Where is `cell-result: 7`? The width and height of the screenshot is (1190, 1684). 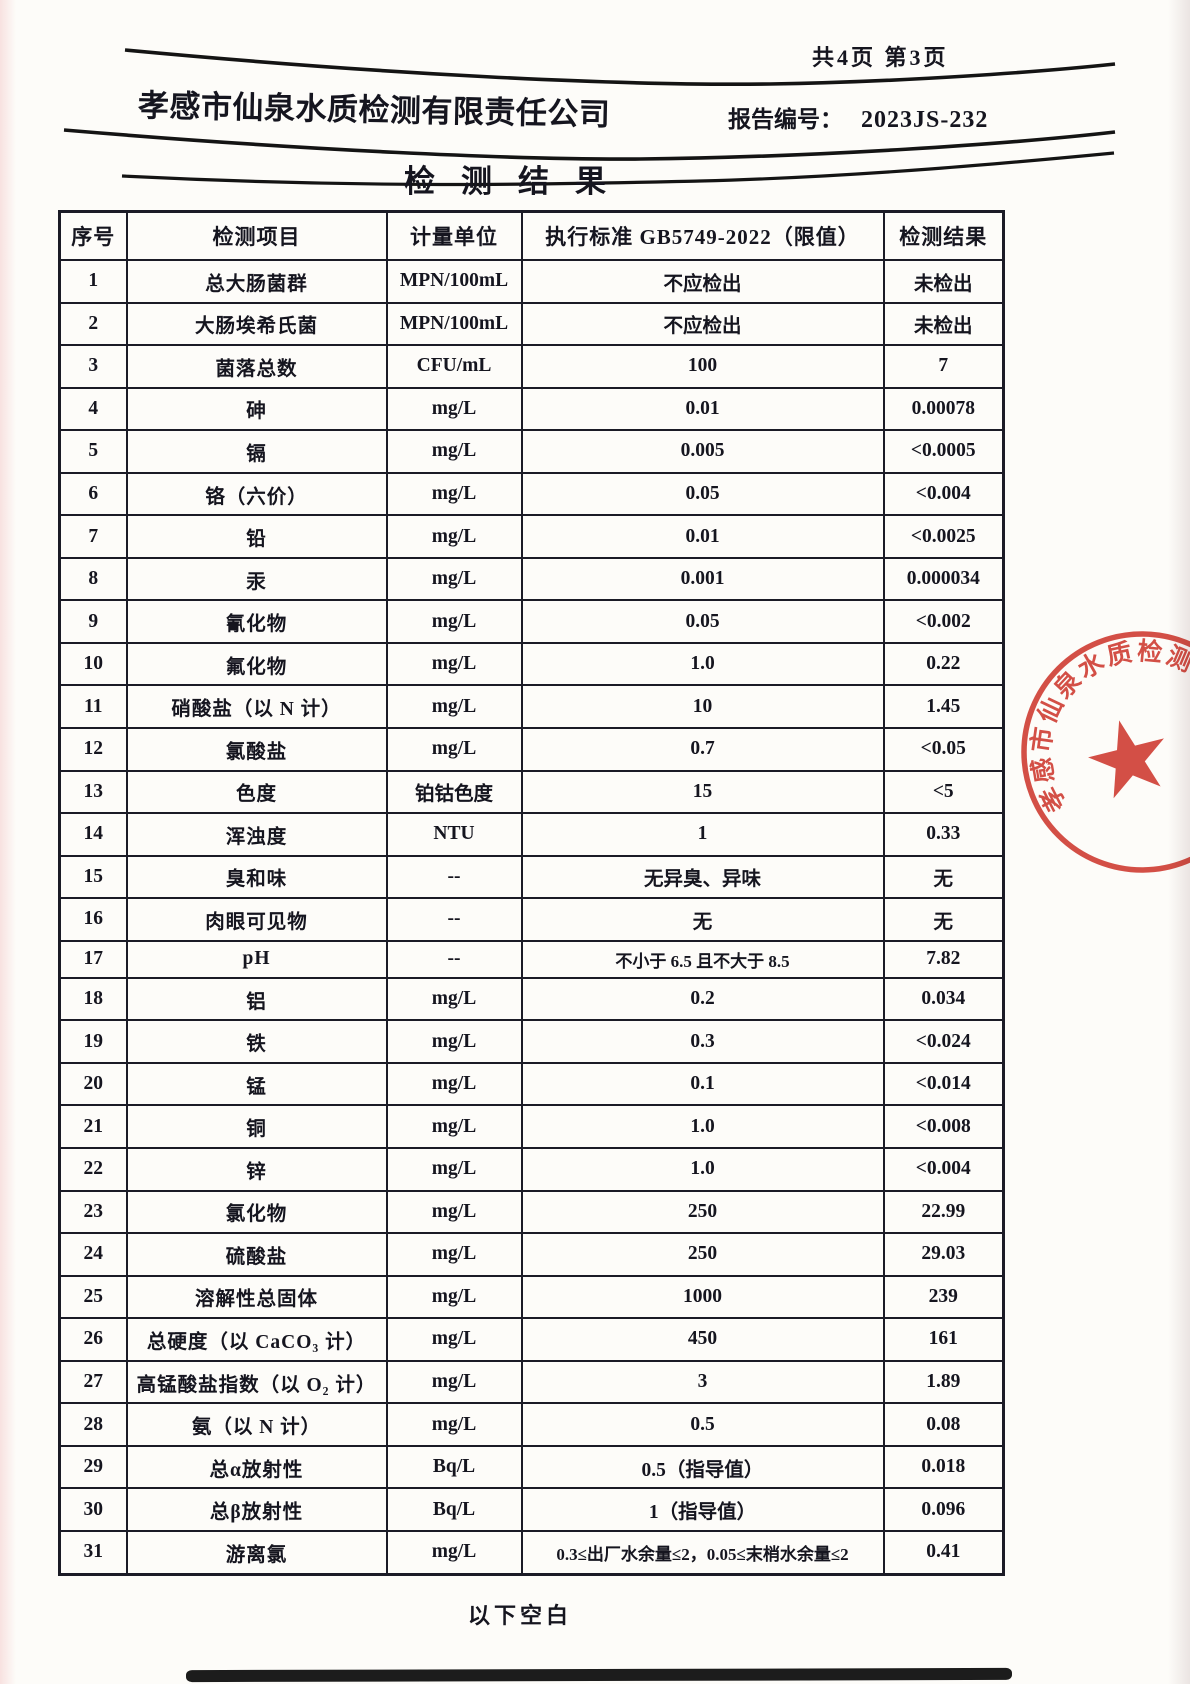 cell-result: 7 is located at coordinates (943, 366).